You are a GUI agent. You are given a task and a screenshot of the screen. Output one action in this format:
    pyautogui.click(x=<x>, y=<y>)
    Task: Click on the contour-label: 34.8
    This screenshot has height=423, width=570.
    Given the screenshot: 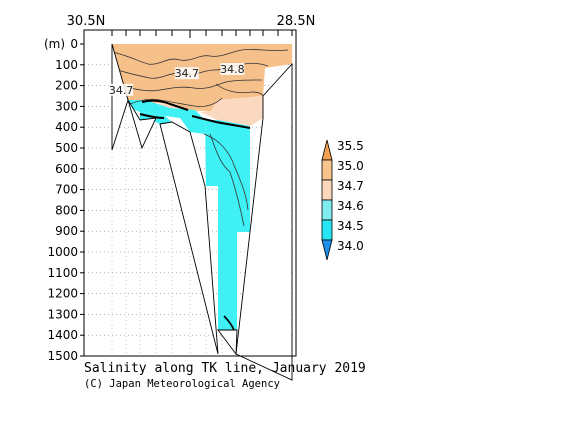 What is the action you would take?
    pyautogui.click(x=232, y=69)
    